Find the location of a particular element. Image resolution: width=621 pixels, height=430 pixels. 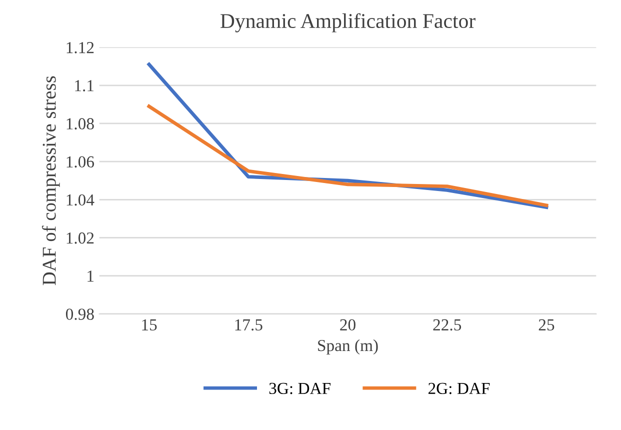

x-tick-label: 20 is located at coordinates (348, 324).